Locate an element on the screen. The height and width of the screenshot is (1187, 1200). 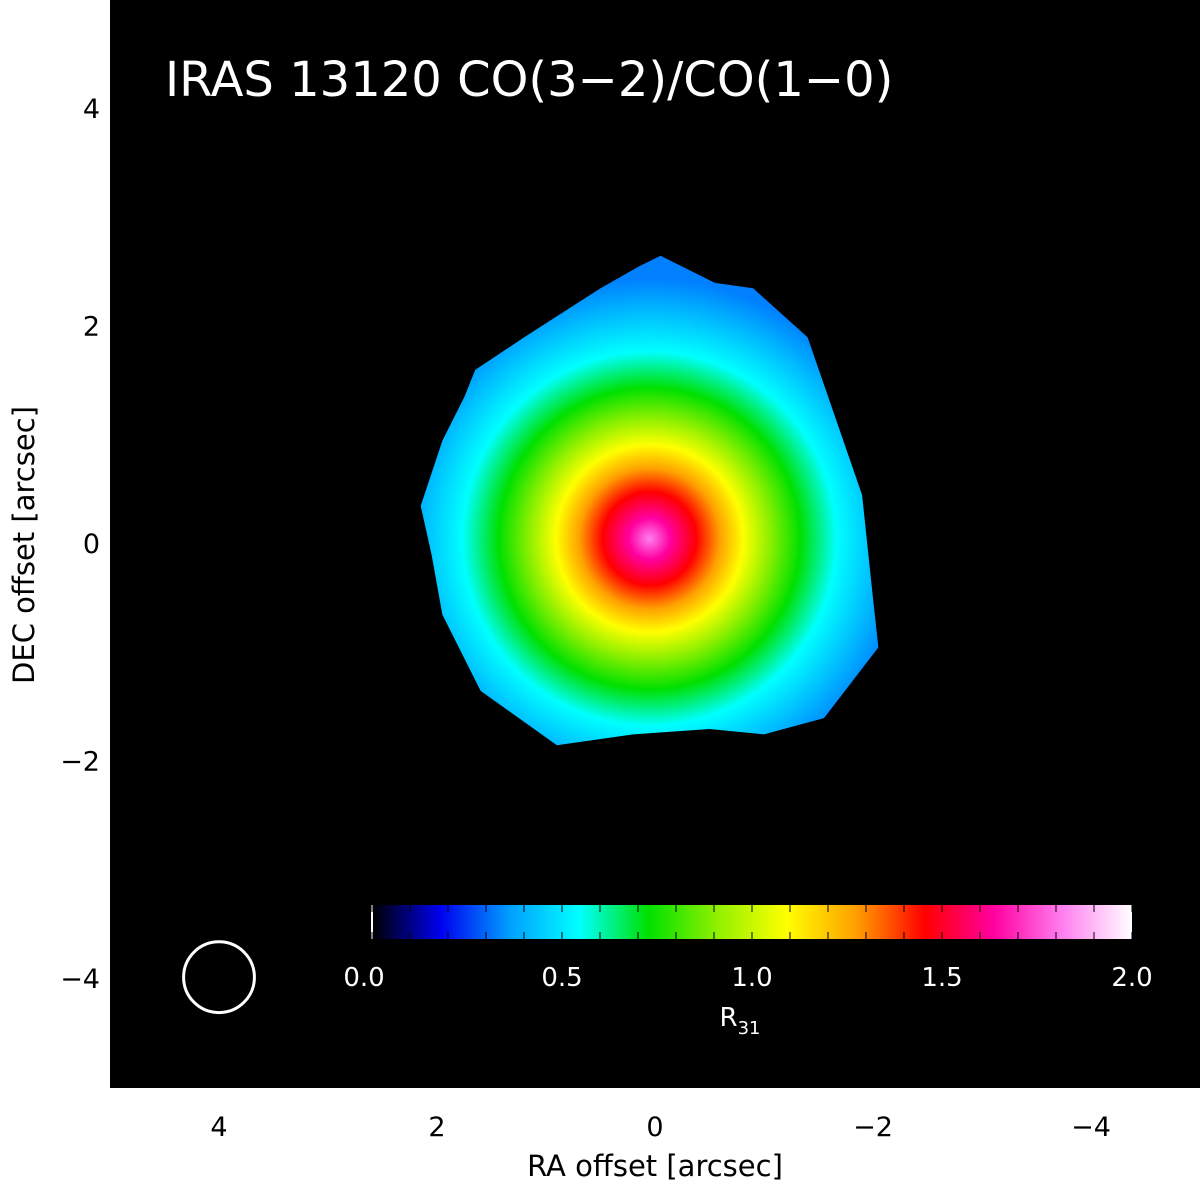
colorbar: 0.0 0.5 1.0 1.5 2.0 R31 is located at coordinates (748, 972).